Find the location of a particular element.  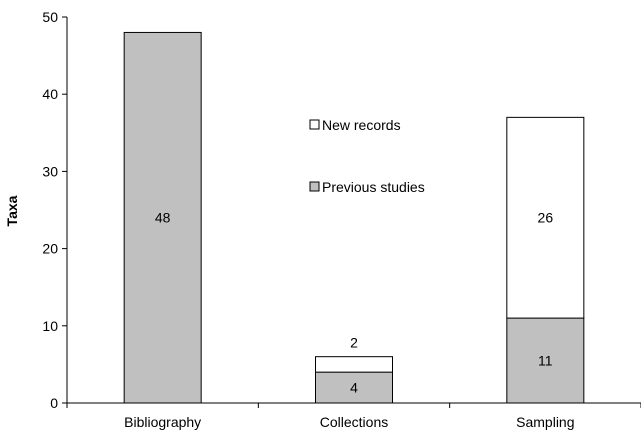

y-axis-title: Taxa is located at coordinates (12, 210).